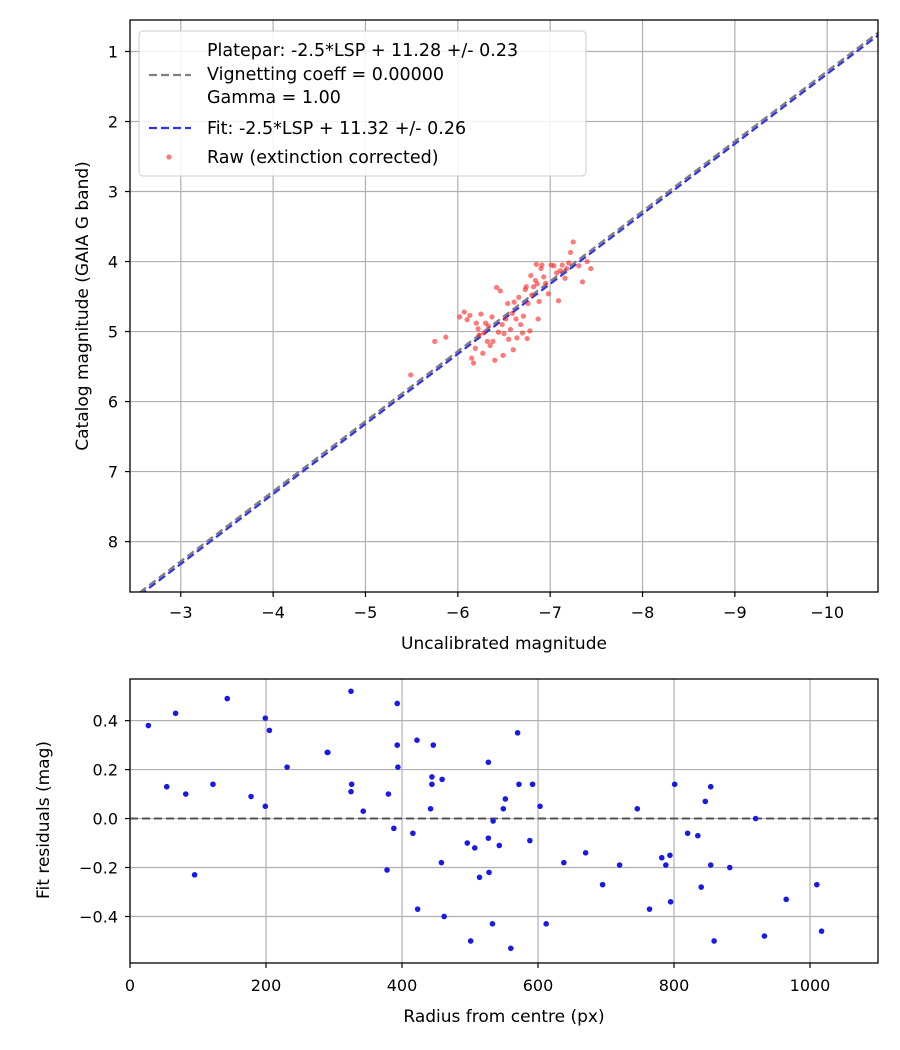 The height and width of the screenshot is (1050, 900). What do you see at coordinates (504, 644) in the screenshot?
I see `top-x-axis-label: Uncalibrated magnitude` at bounding box center [504, 644].